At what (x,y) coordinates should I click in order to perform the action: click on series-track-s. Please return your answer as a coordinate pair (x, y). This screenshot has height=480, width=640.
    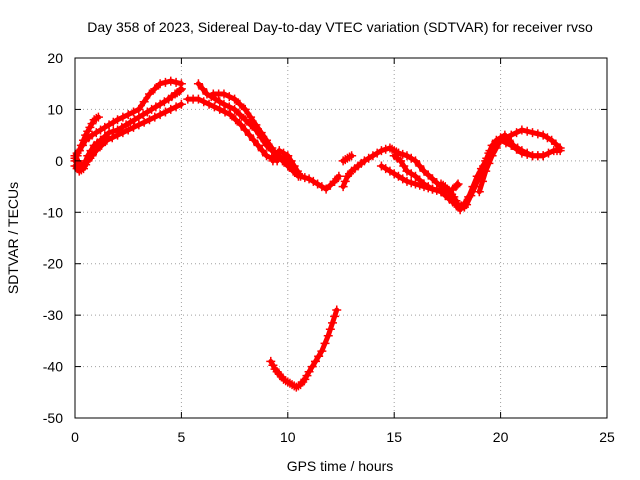
    Looking at the image, I should click on (511, 166).